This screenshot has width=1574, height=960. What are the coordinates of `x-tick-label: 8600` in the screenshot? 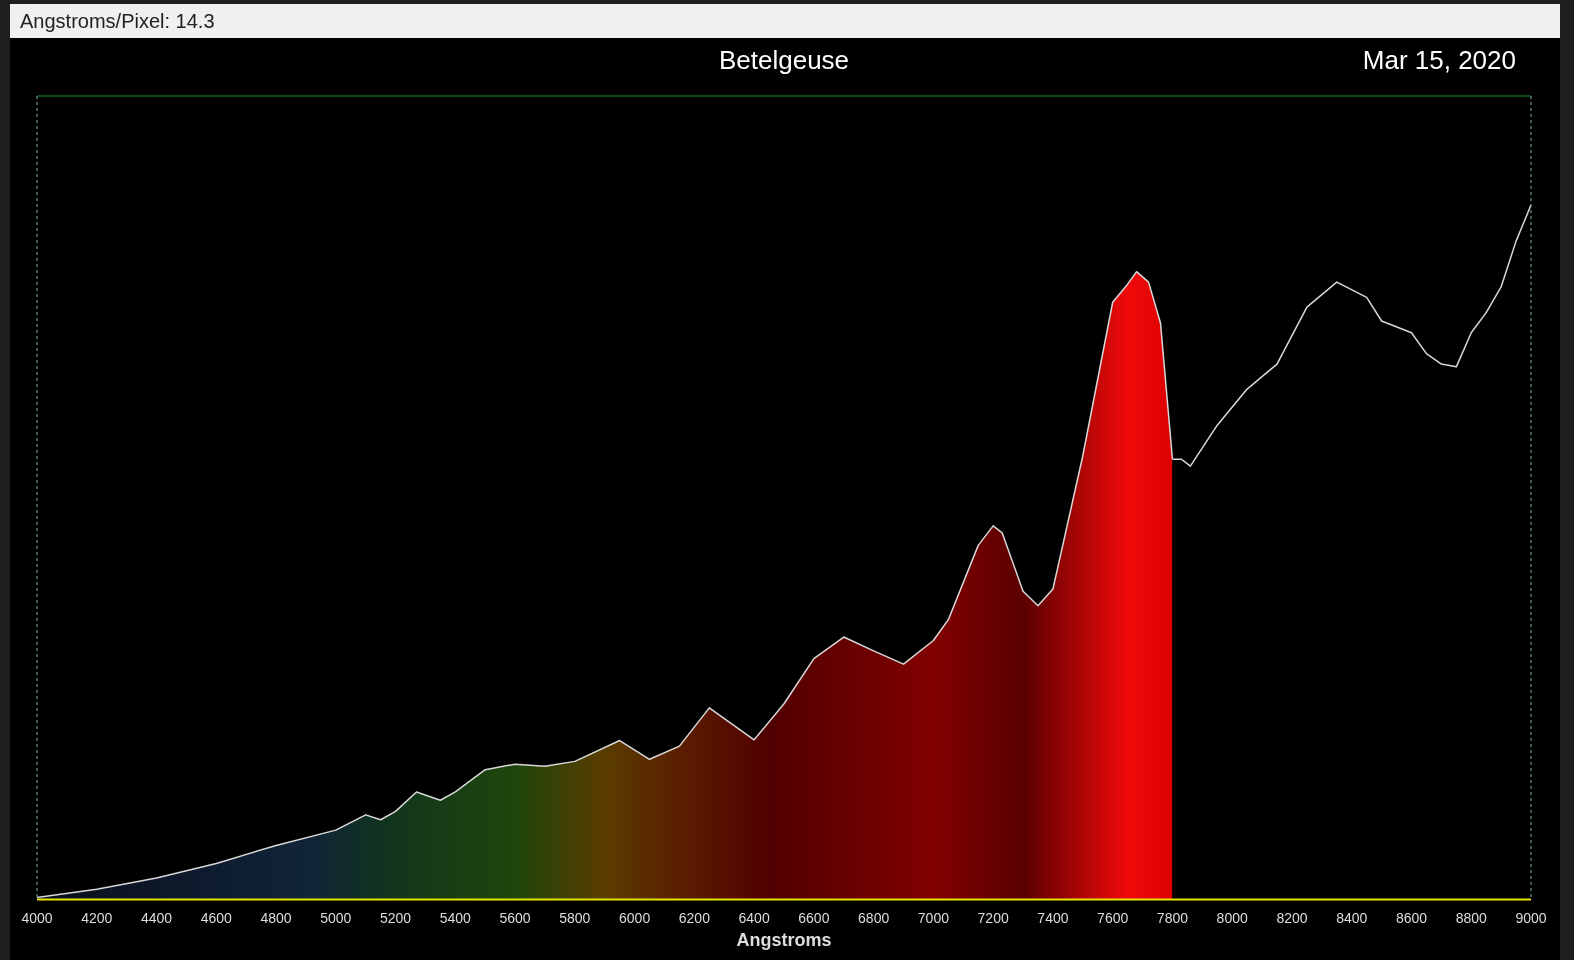 It's located at (1411, 917).